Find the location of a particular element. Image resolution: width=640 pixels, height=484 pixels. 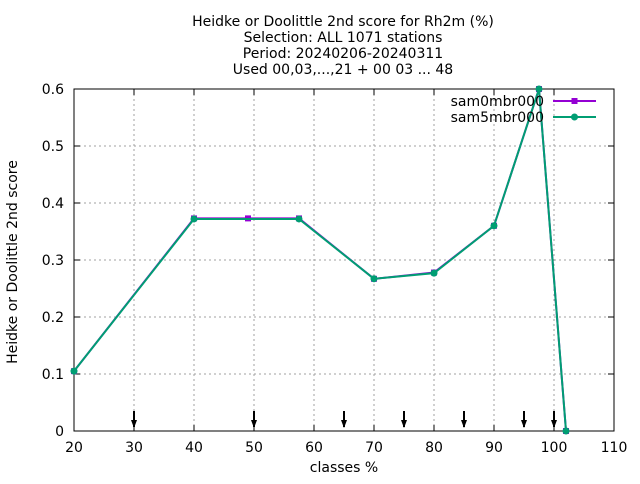

title-line-4: Used 00,03,...,21 + 00 03 ... 48 is located at coordinates (343, 70).